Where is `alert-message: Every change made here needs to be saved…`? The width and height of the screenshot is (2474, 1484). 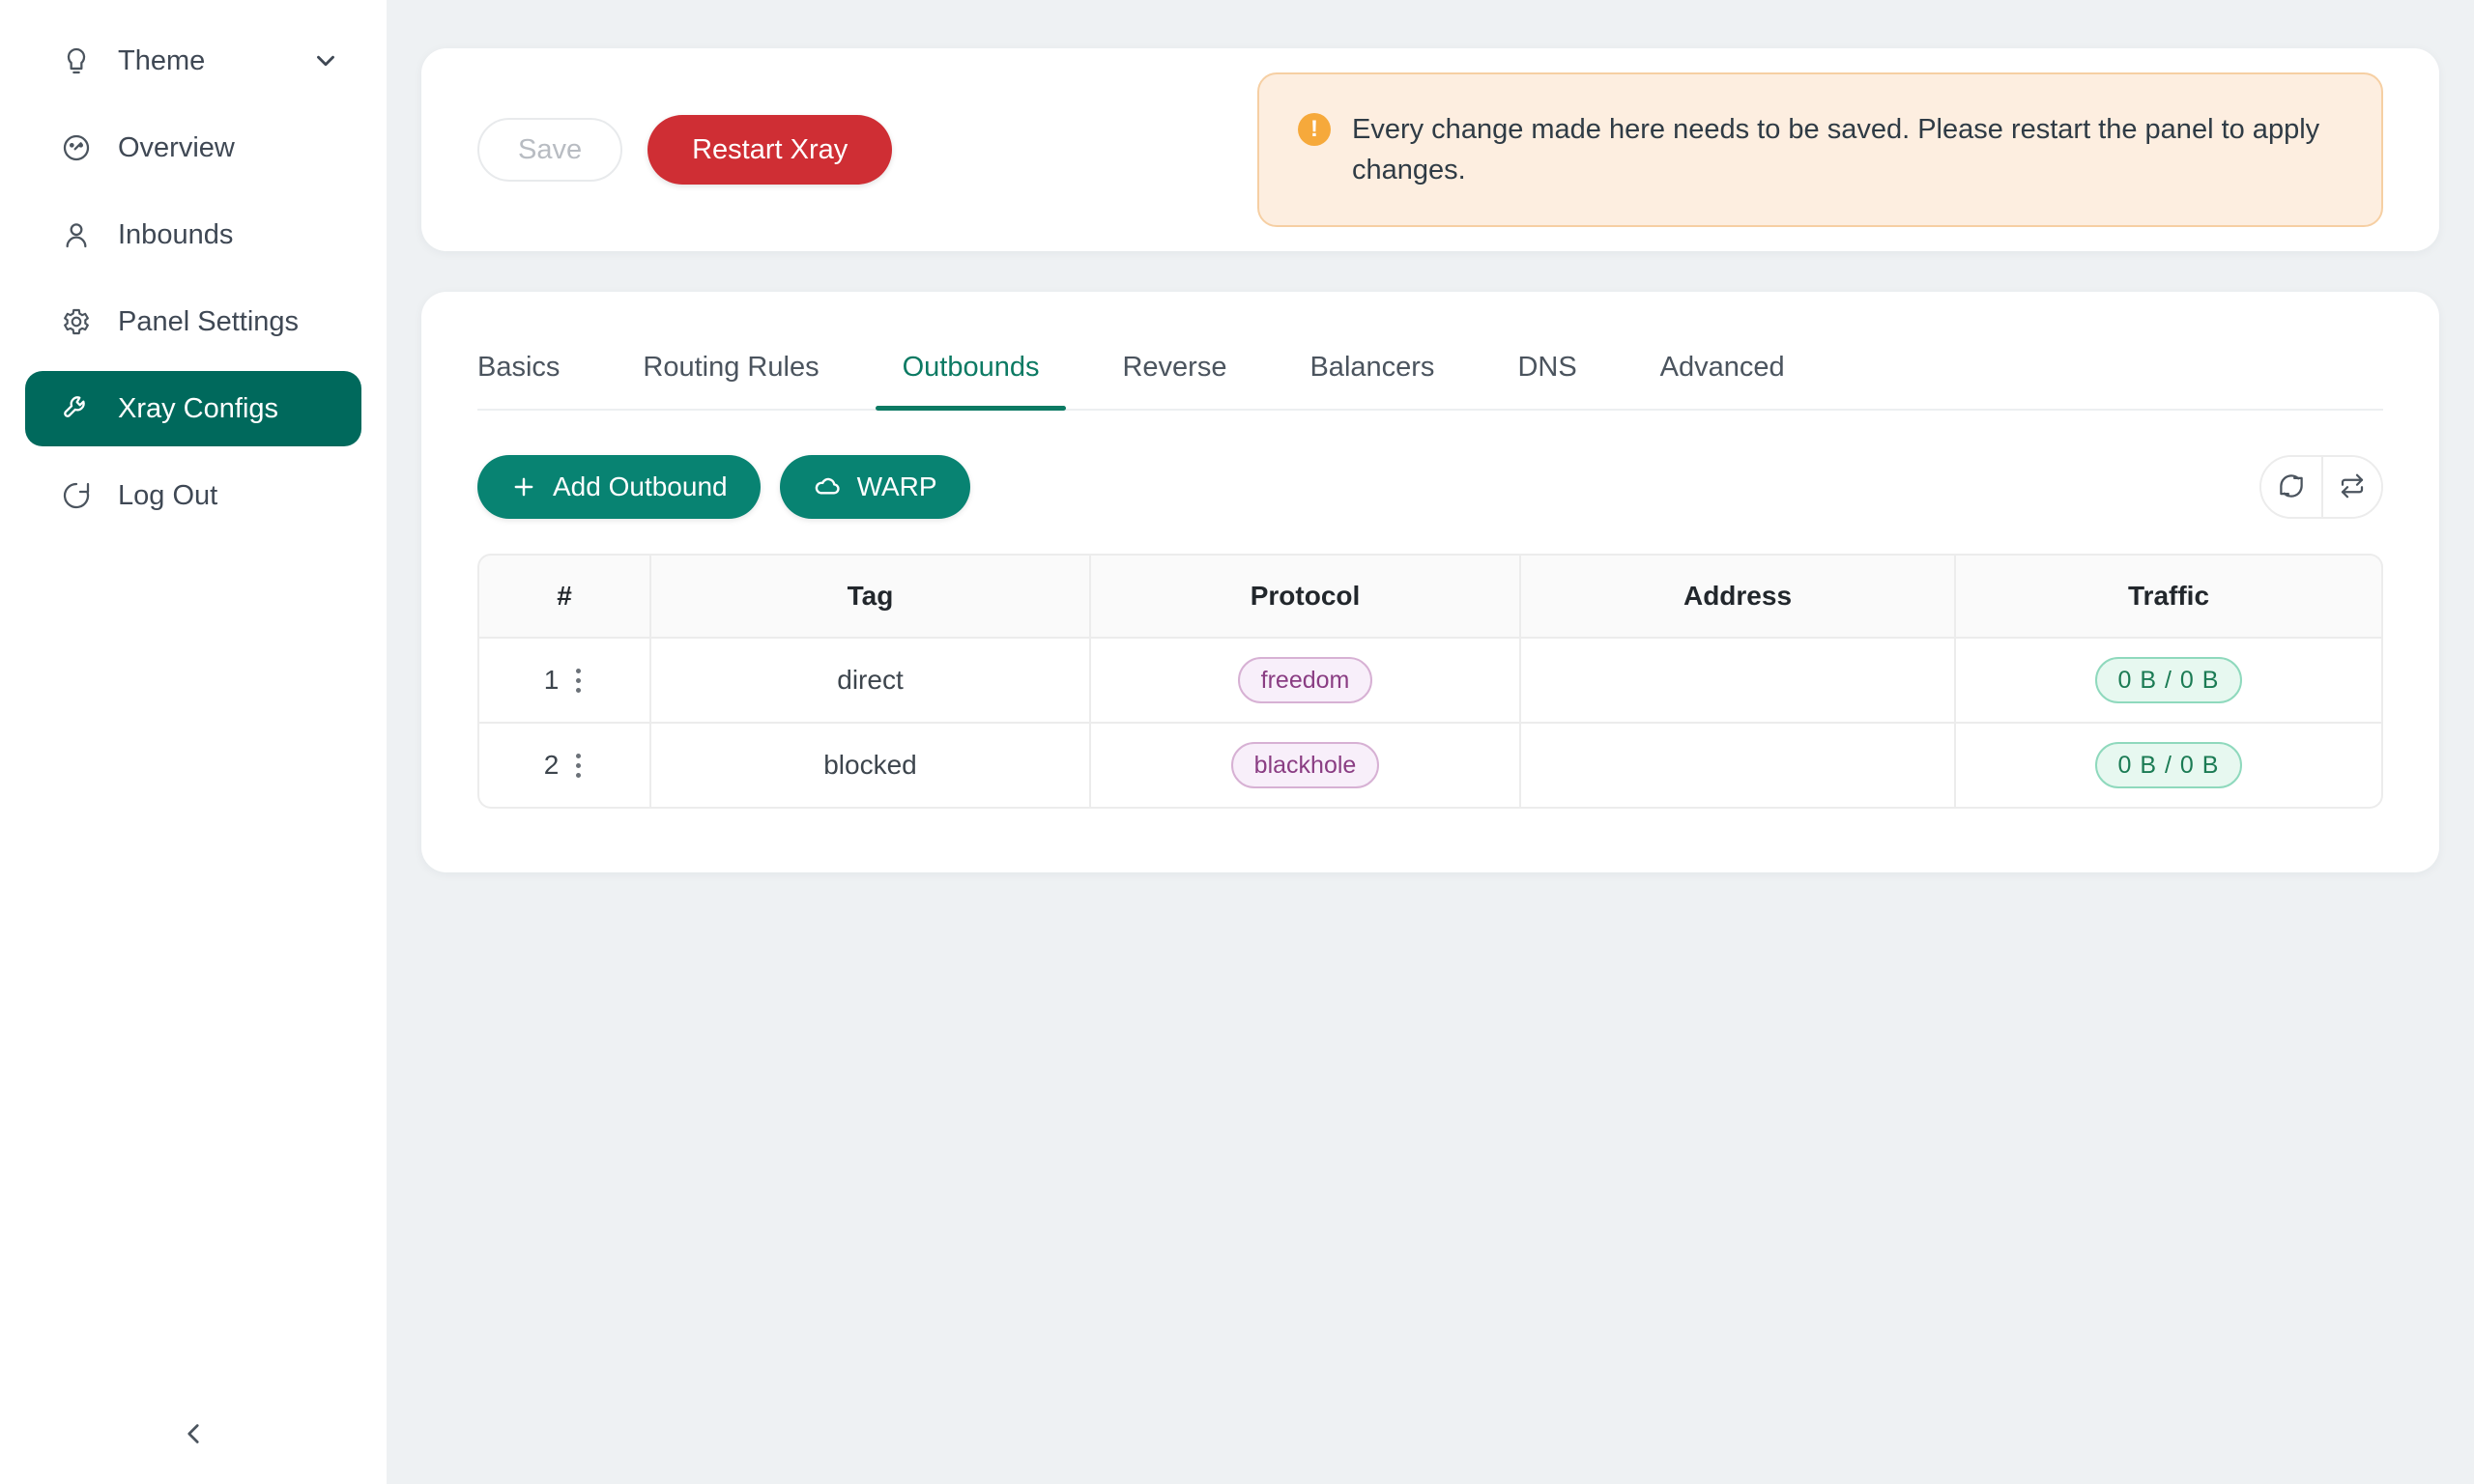 alert-message: Every change made here needs to be saved… is located at coordinates (1836, 149).